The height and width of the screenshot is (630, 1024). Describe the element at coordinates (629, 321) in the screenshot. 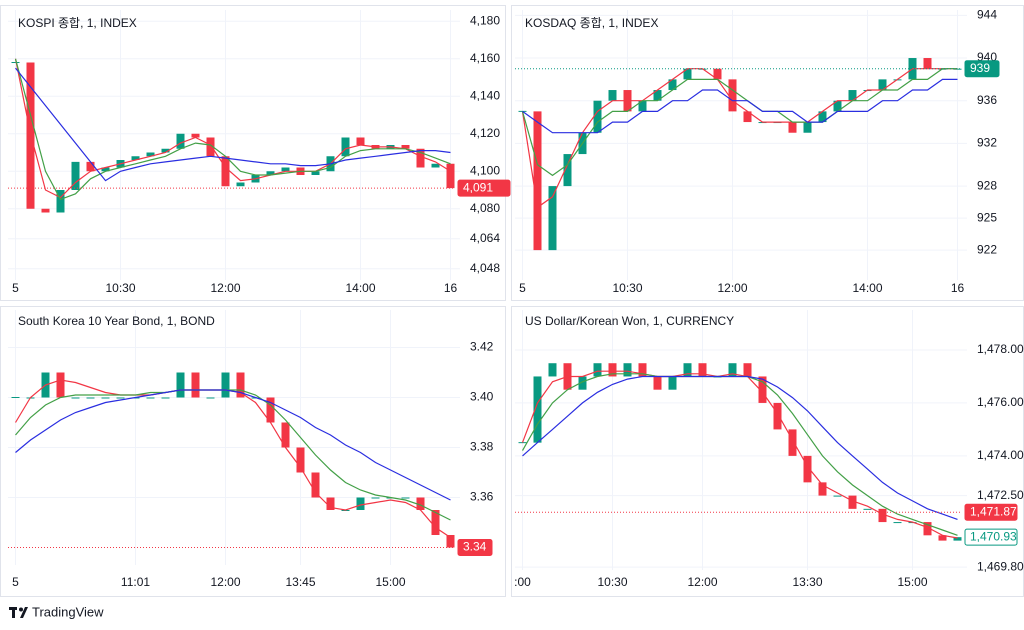

I see `chart-title: US Dollar/Korean Won, 1, CURRENCY` at that location.